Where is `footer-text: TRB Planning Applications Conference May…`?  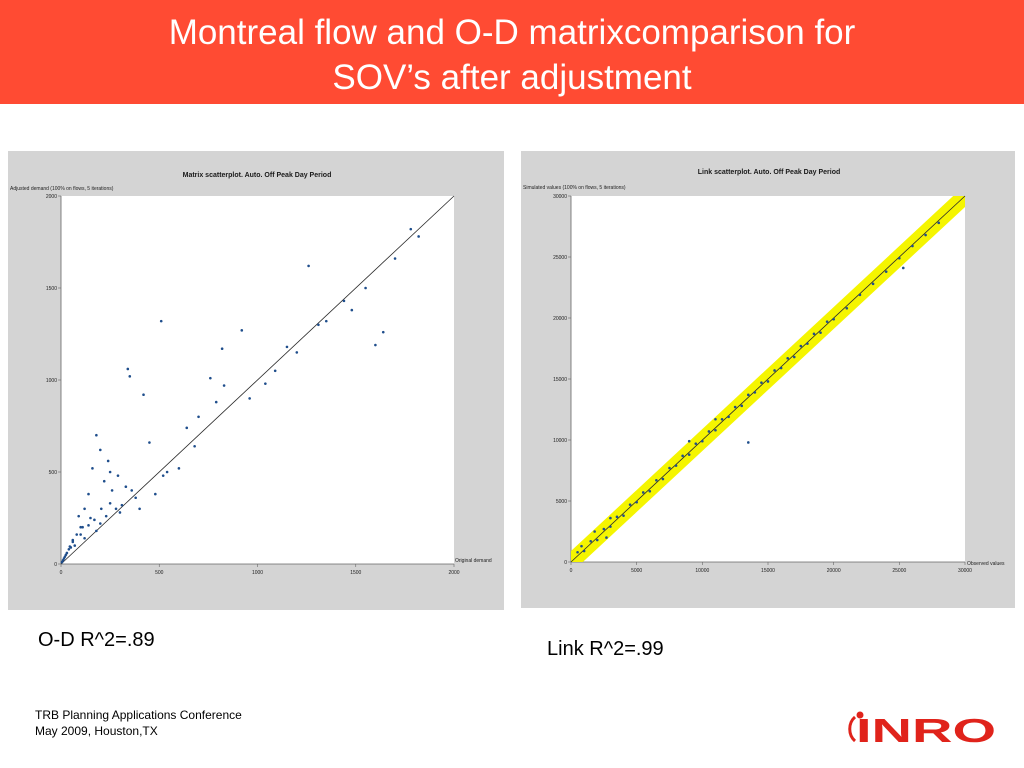
footer-text: TRB Planning Applications Conference May… is located at coordinates (138, 723).